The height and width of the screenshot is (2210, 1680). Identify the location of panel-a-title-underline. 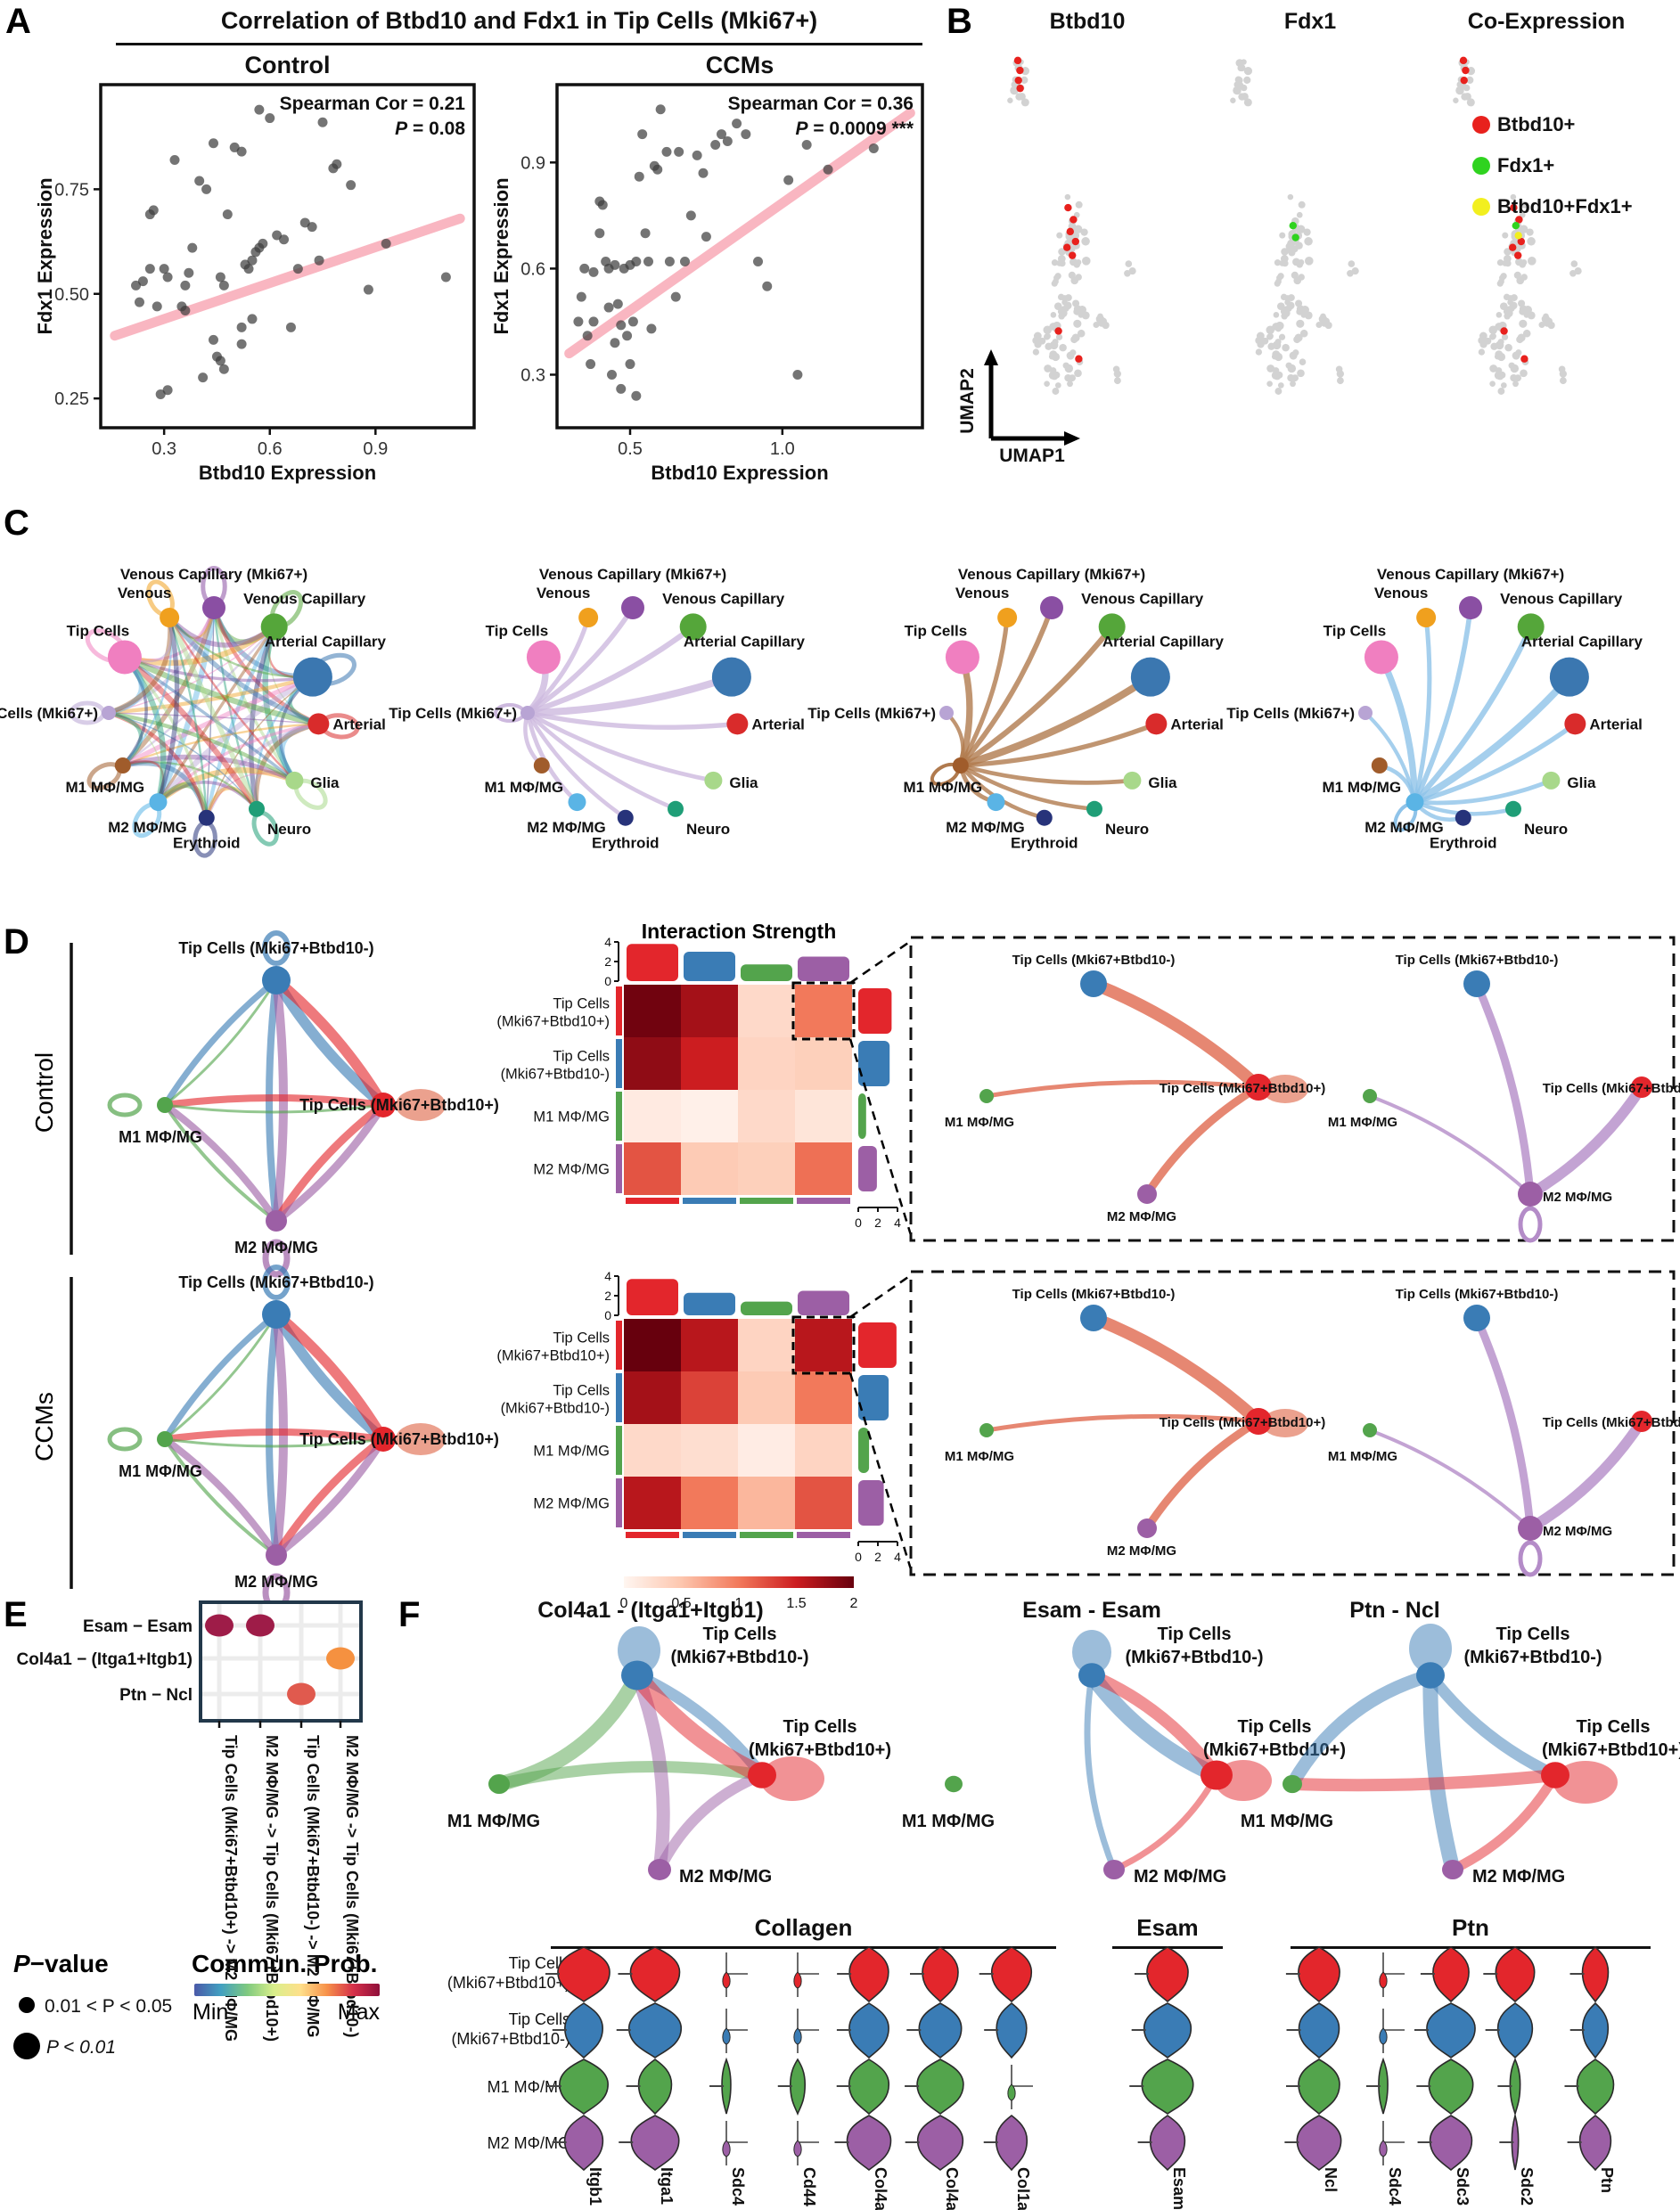
(519, 44).